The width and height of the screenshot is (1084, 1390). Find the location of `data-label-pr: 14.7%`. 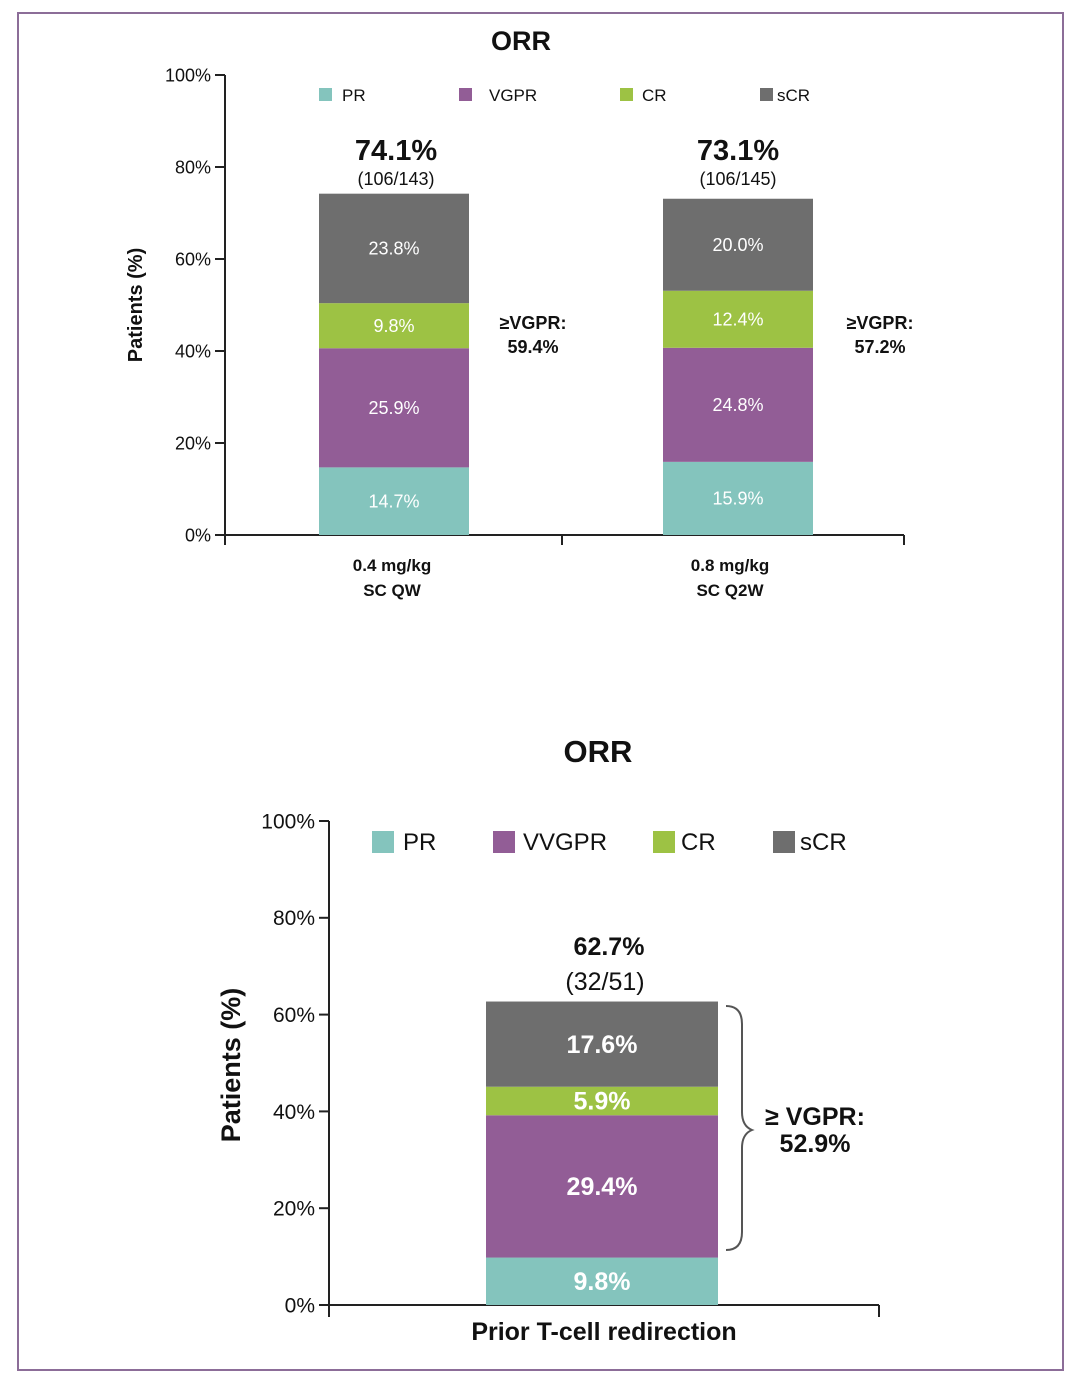

data-label-pr: 14.7% is located at coordinates (393, 501).